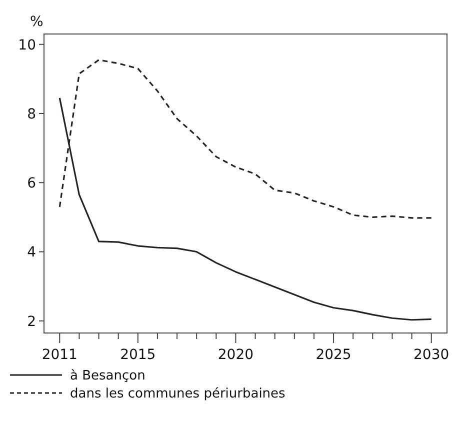  What do you see at coordinates (138, 355) in the screenshot?
I see `x-tick-label: 2015` at bounding box center [138, 355].